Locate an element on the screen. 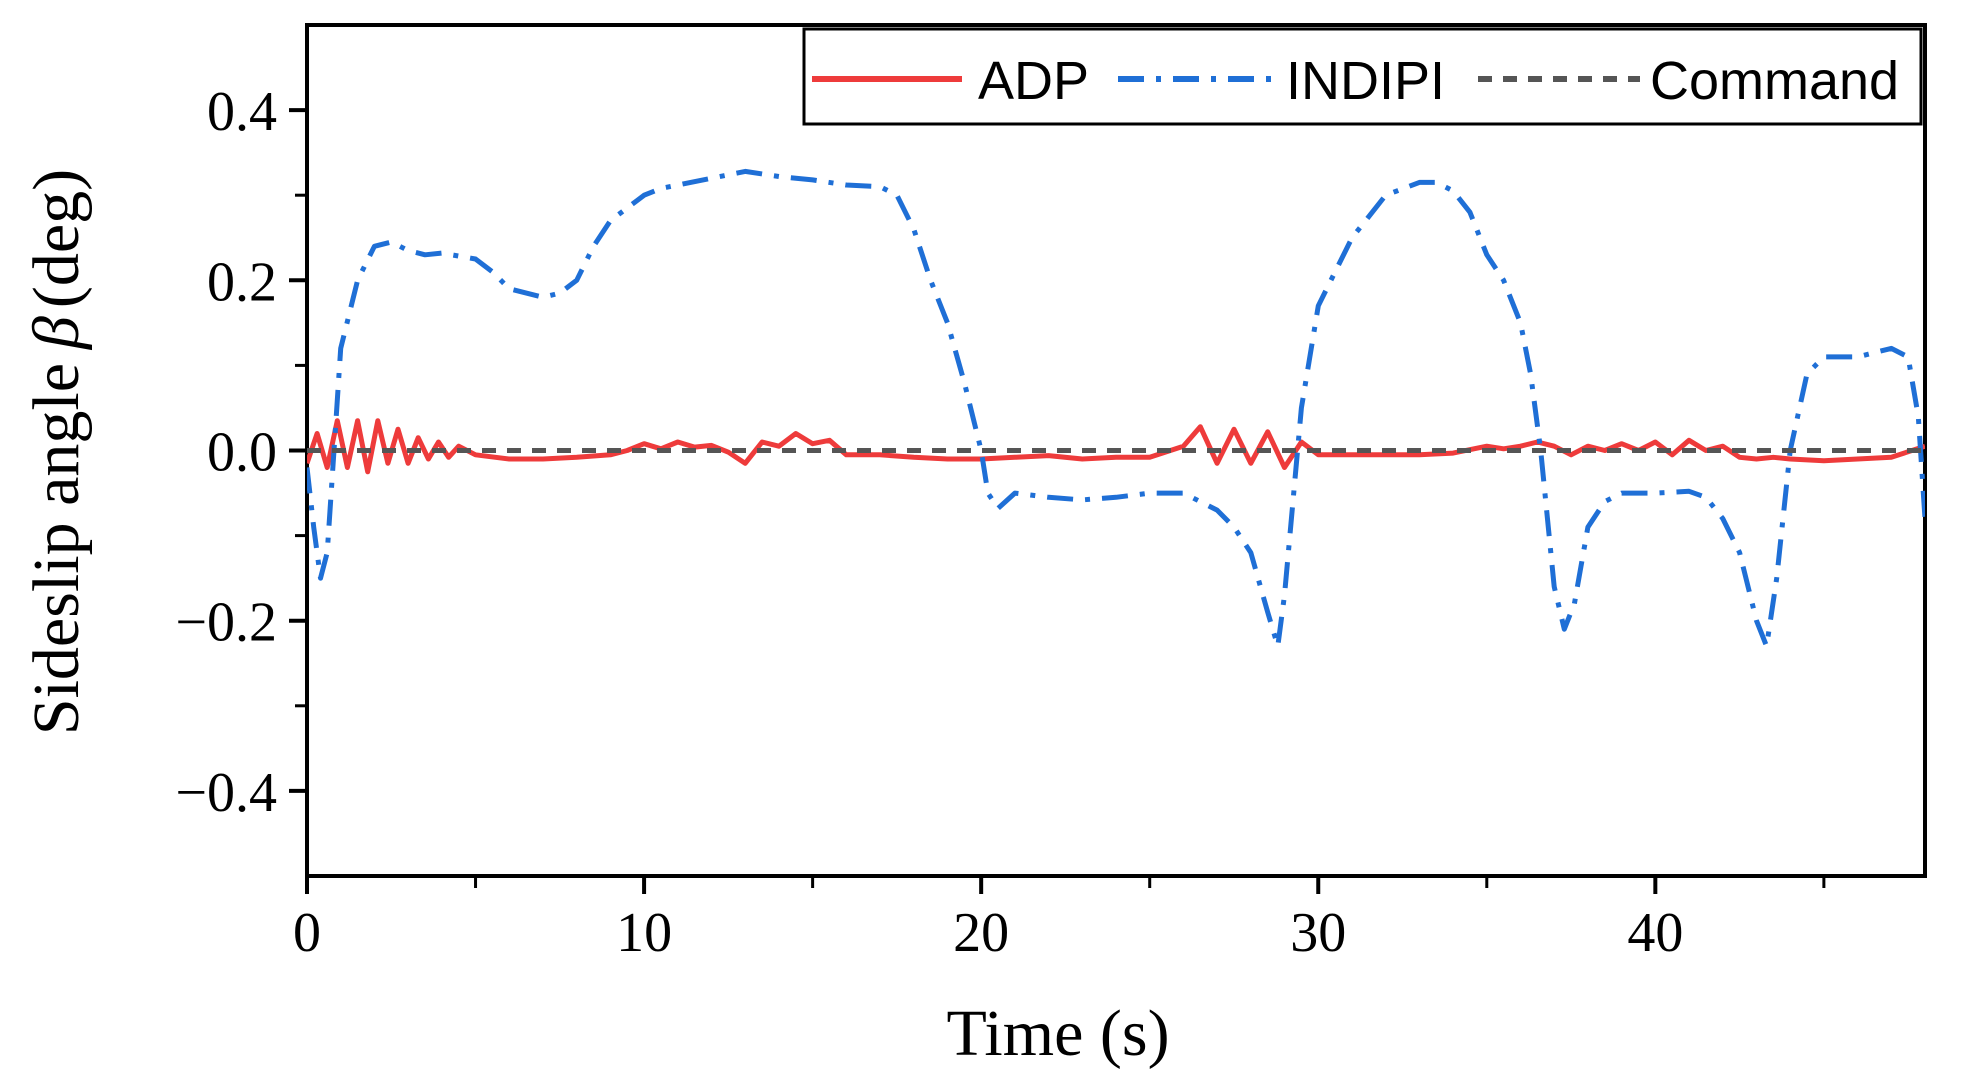  y-axis-title-symbol: β is located at coordinates (56, 333).